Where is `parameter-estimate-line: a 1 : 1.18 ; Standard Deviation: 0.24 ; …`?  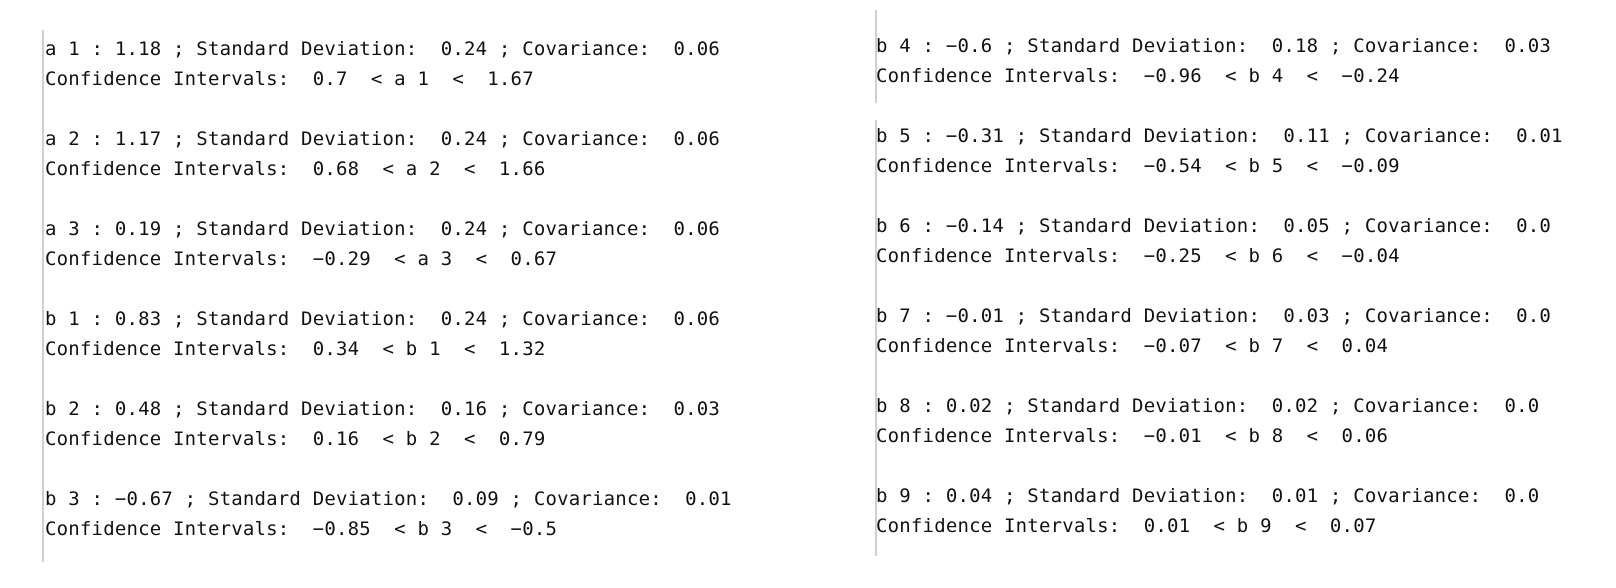 parameter-estimate-line: a 1 : 1.18 ; Standard Deviation: 0.24 ; … is located at coordinates (383, 49).